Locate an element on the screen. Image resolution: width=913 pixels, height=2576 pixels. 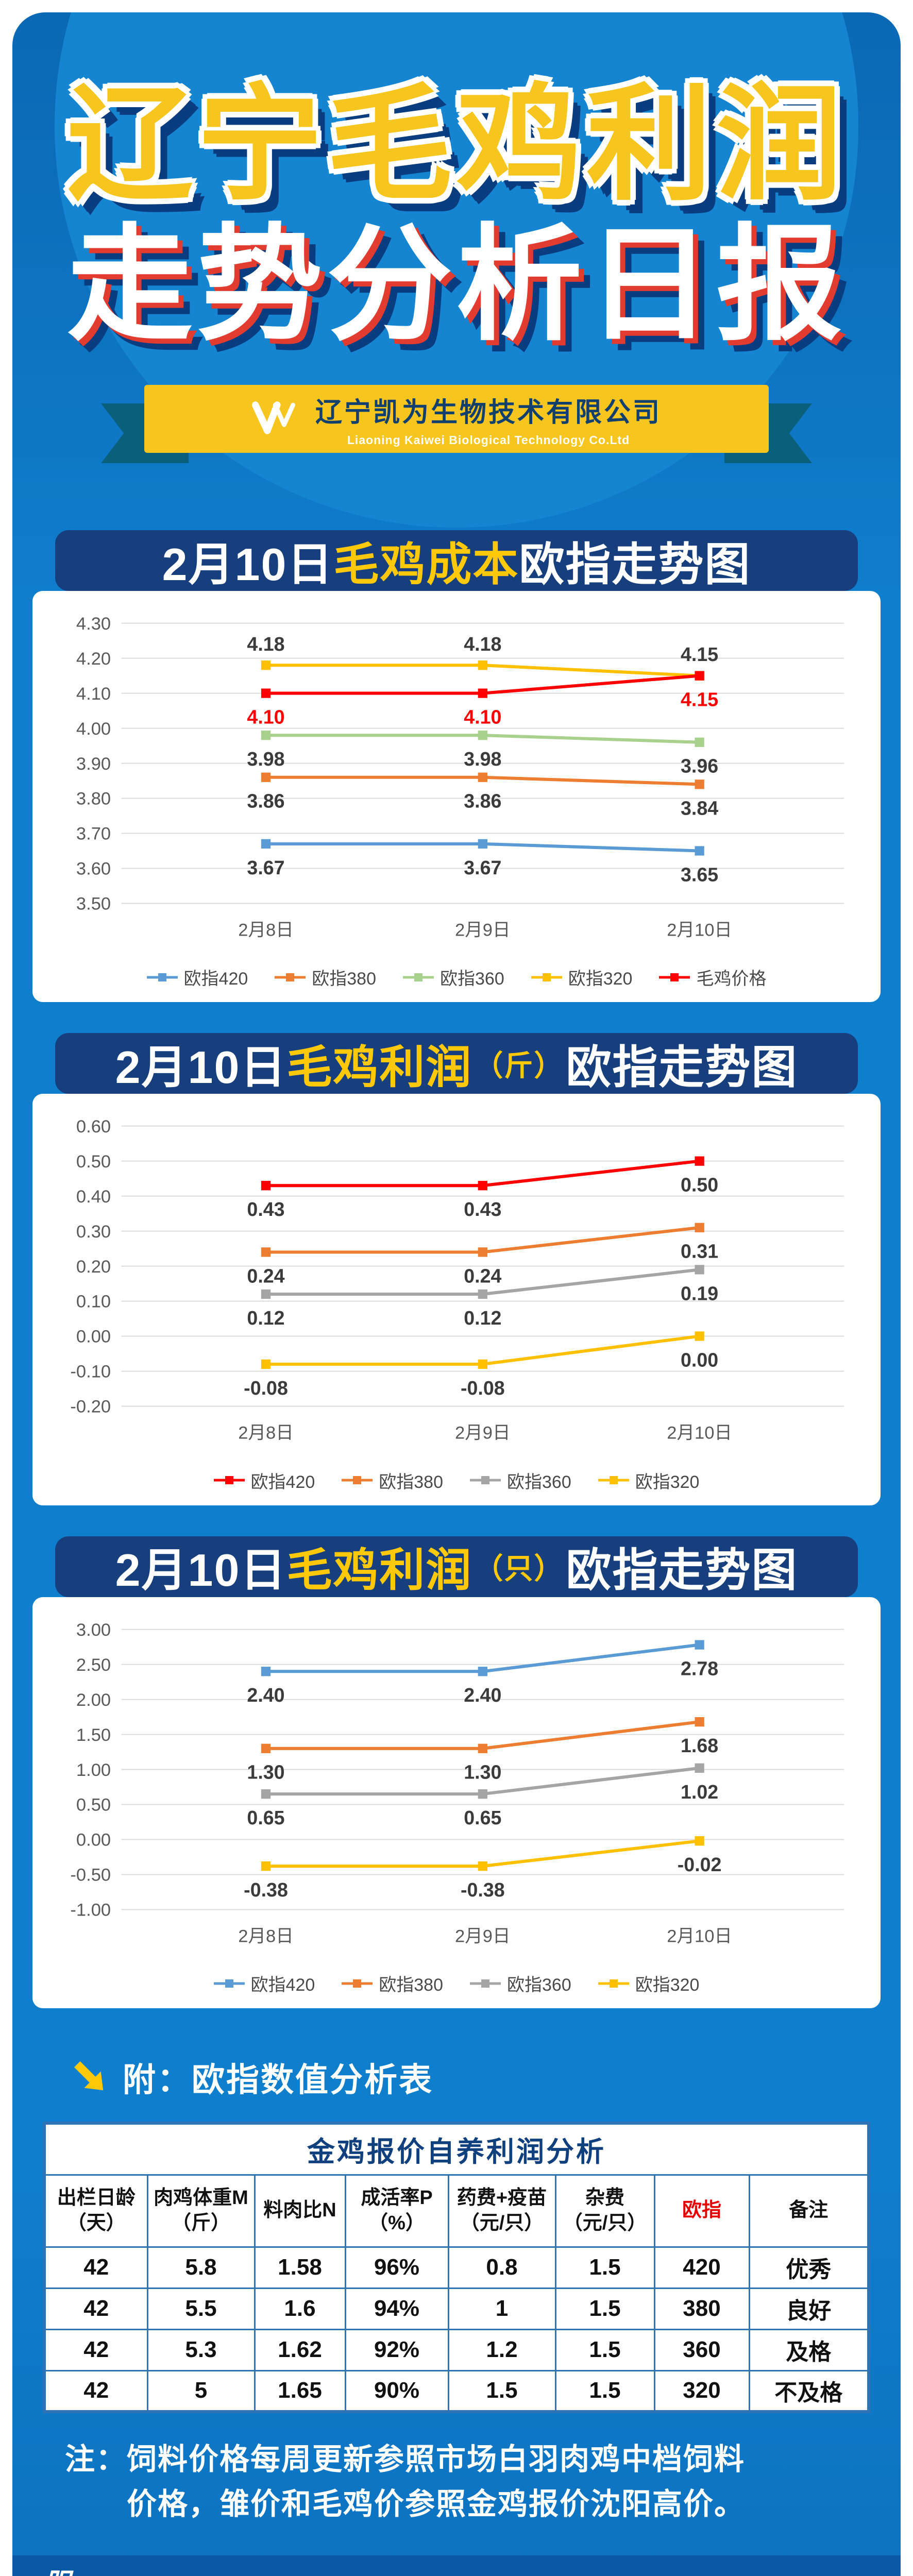
svg-text: 0.30 is located at coordinates (93, 1232).